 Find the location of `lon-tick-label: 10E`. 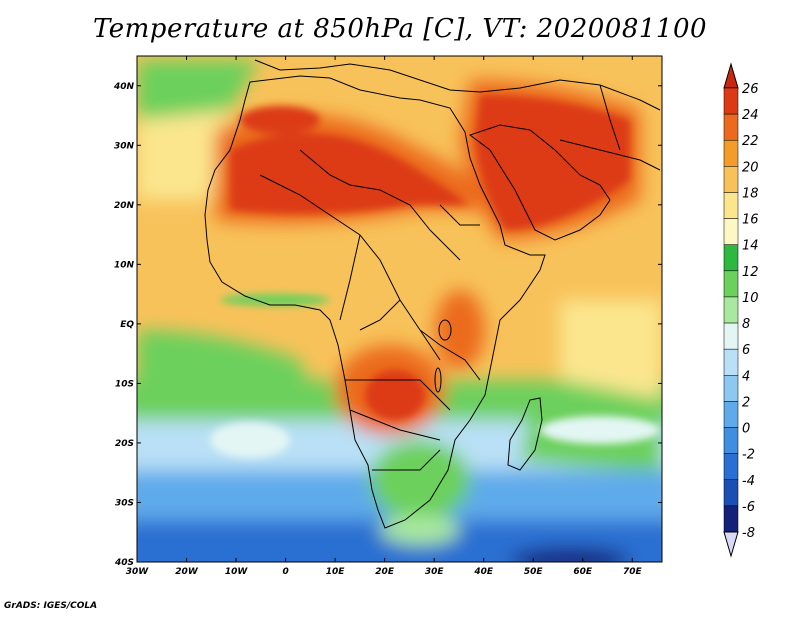

lon-tick-label: 10E is located at coordinates (336, 572).